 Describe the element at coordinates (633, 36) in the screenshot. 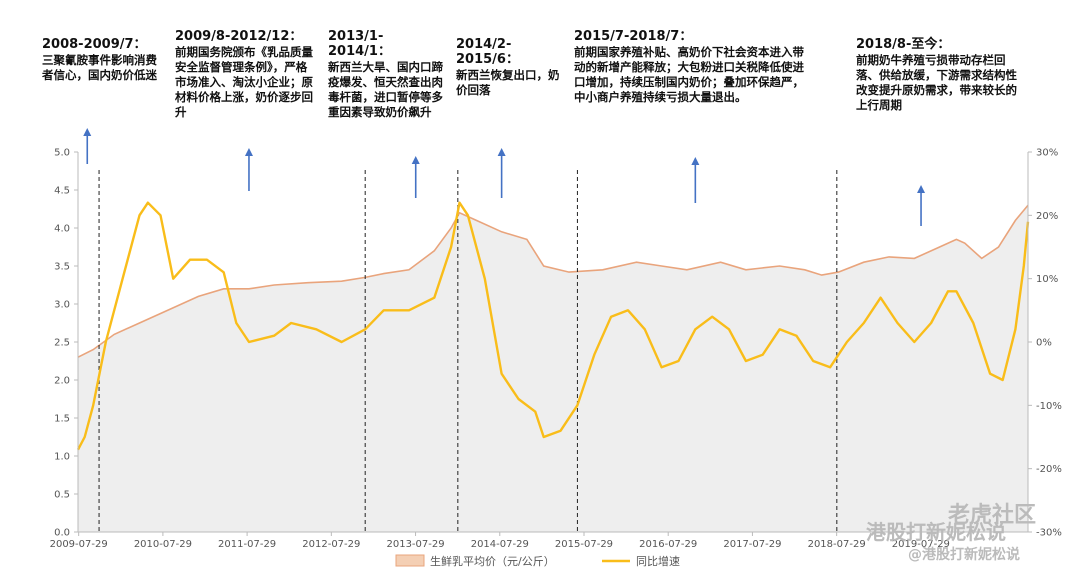

I see `annotation-period: 2015/7-2018/7：` at that location.